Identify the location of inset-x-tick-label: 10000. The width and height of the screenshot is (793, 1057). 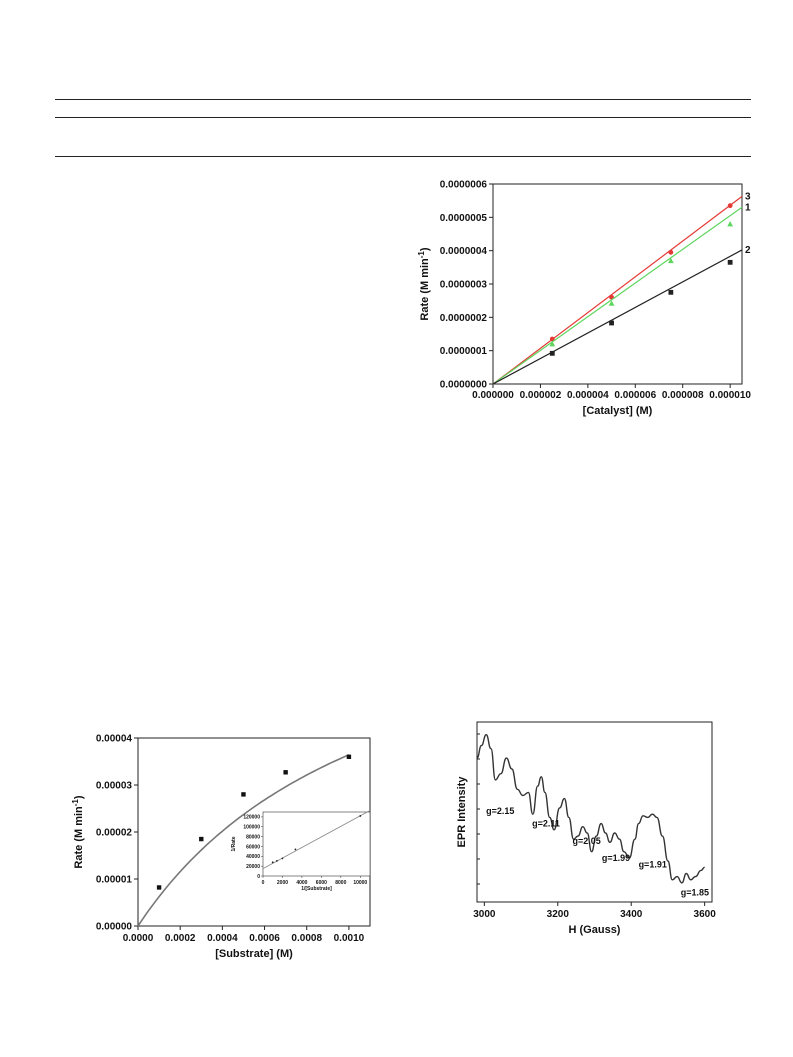
(360, 883).